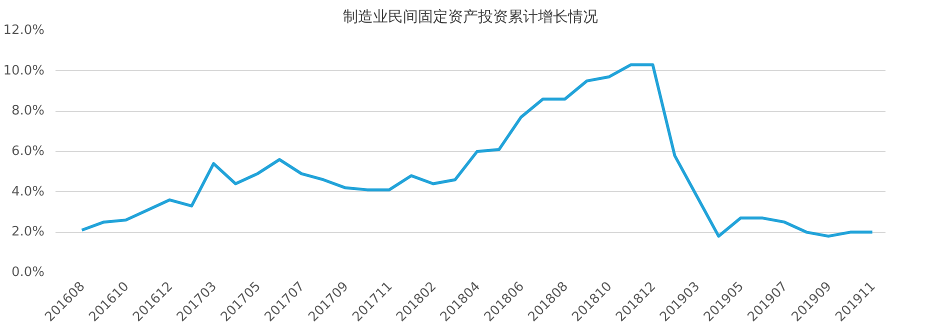  I want to click on y-tick-label: 0.0%, so click(28, 272).